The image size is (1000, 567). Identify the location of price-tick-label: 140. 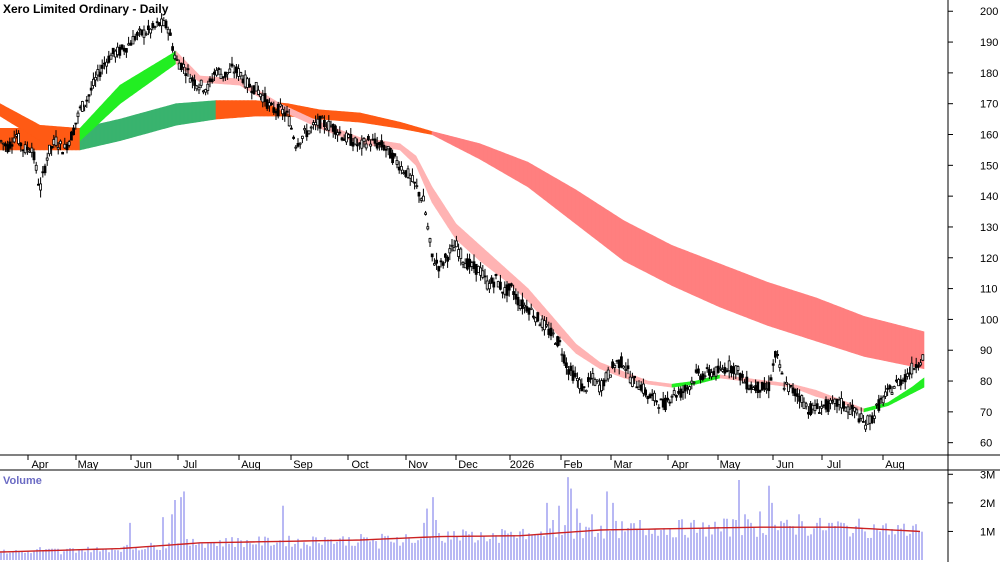
(989, 197).